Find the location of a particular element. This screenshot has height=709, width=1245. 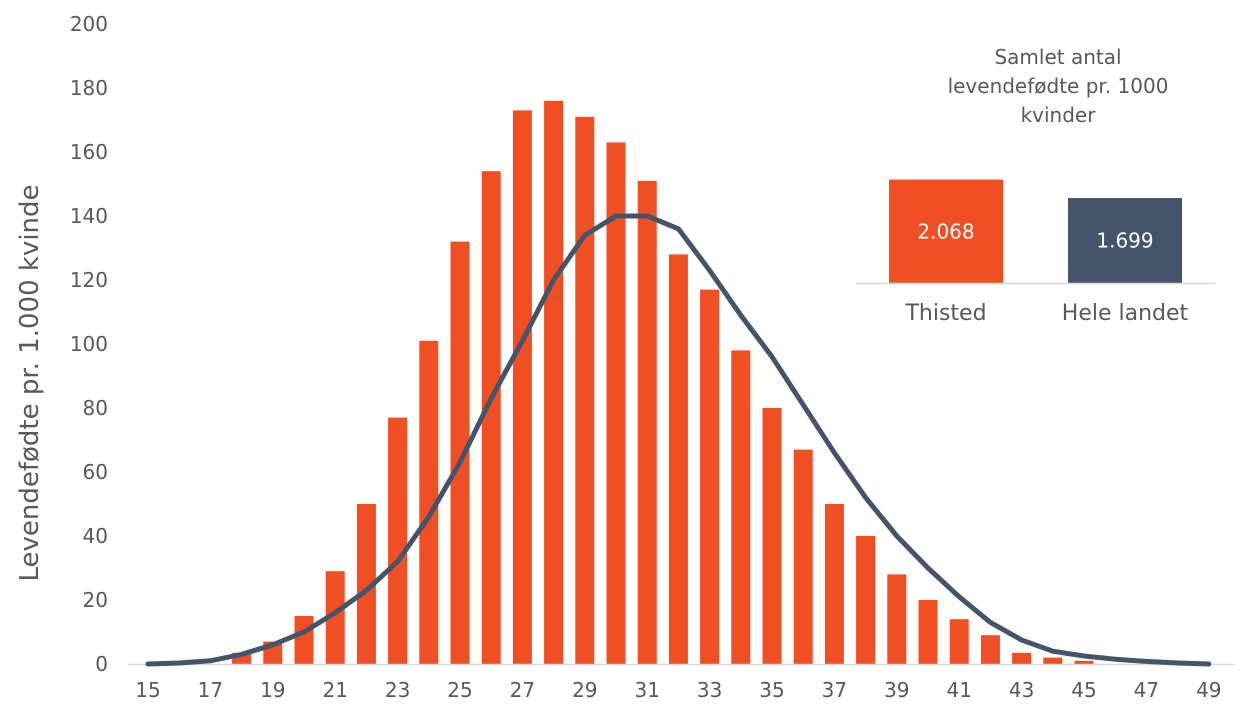

x-tick-label: 31 is located at coordinates (646, 690).